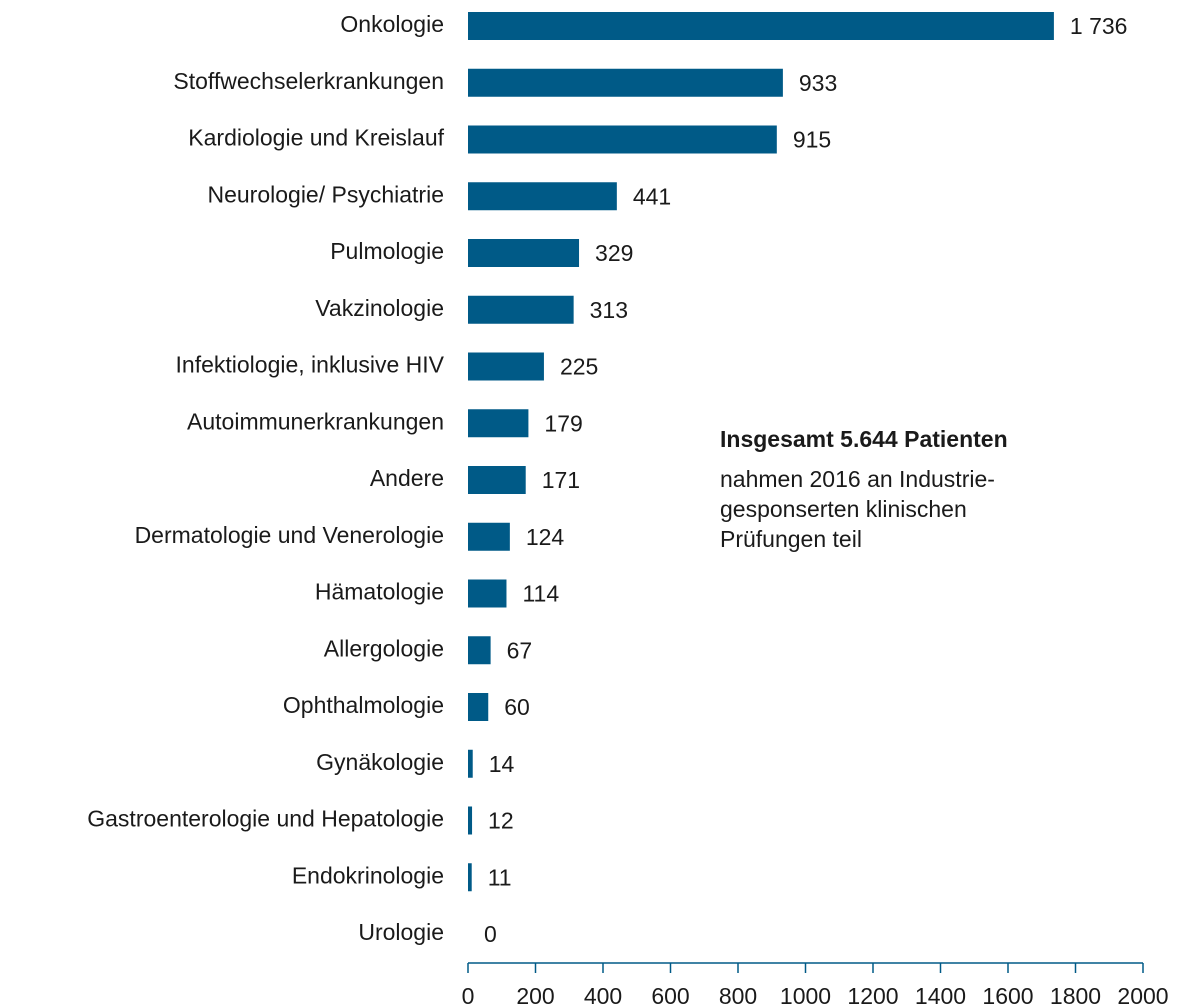 The image size is (1183, 1008). What do you see at coordinates (265, 819) in the screenshot?
I see `y-tick-label: Gastroenterologie und Hepatologie` at bounding box center [265, 819].